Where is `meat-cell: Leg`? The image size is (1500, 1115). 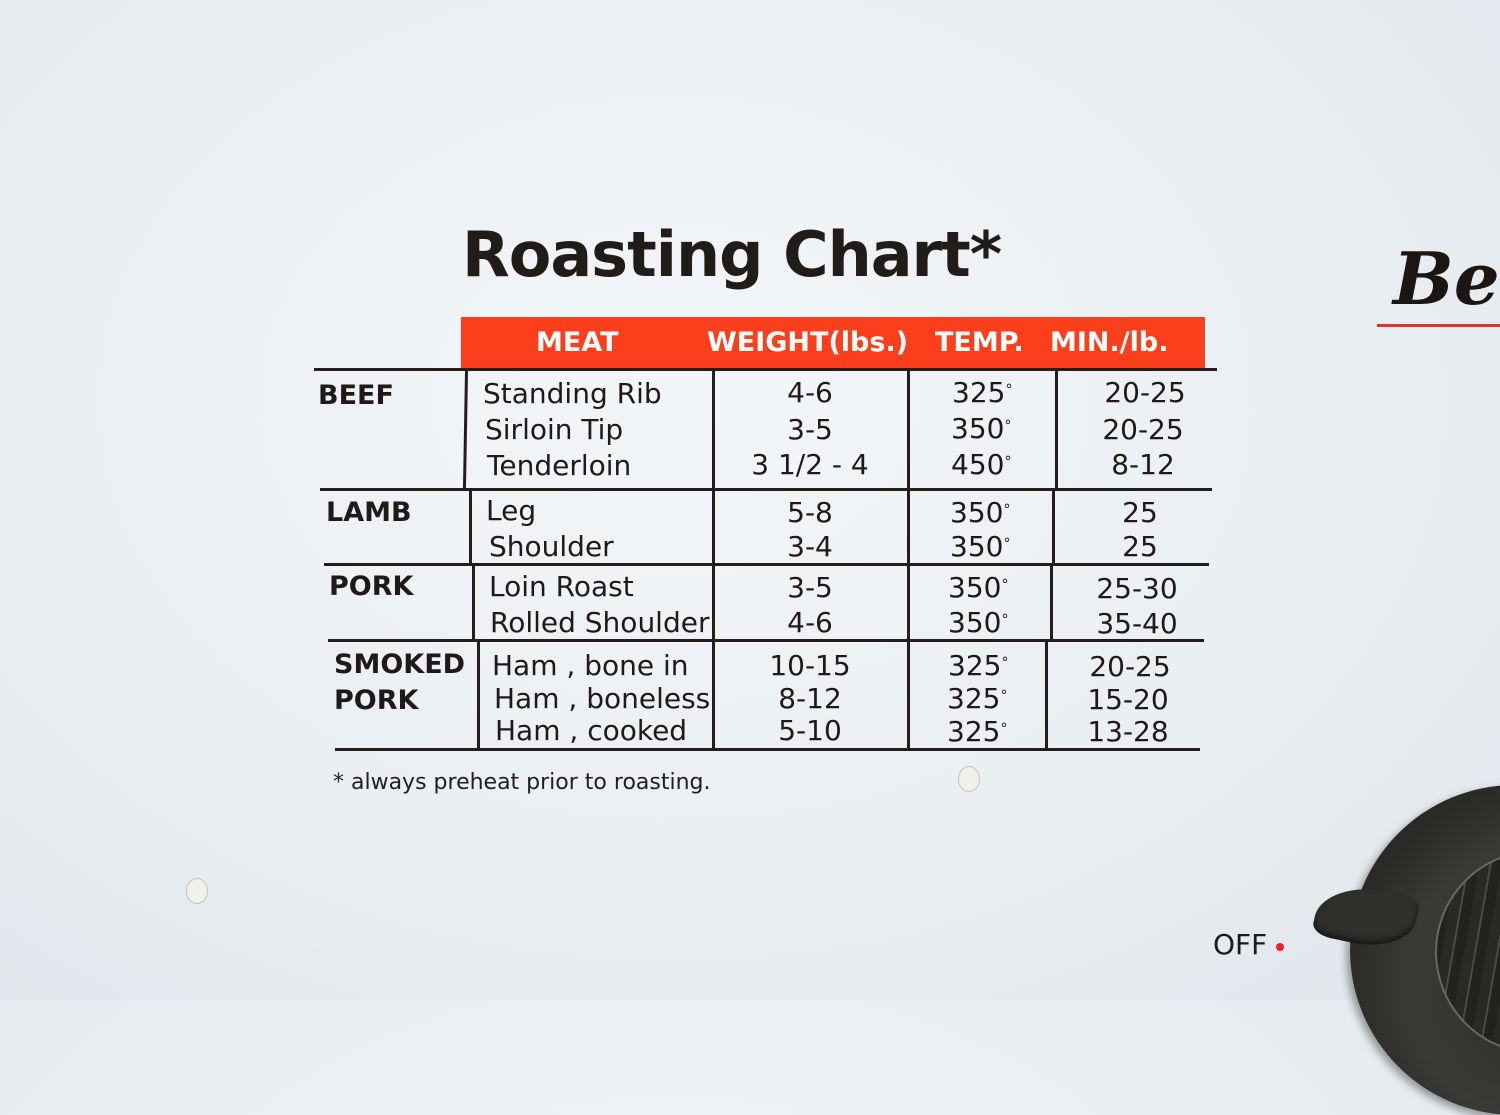
meat-cell: Leg is located at coordinates (511, 510).